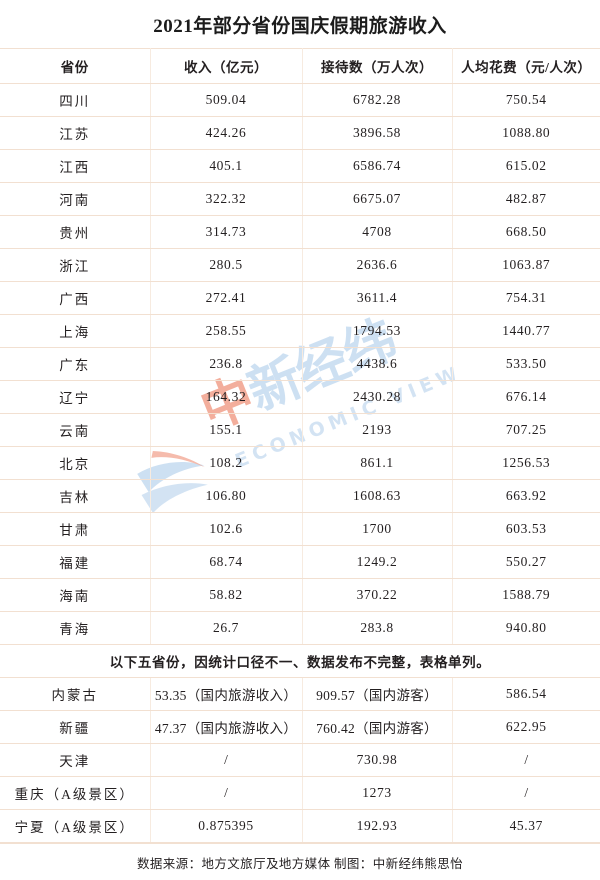 This screenshot has height=880, width=600. Describe the element at coordinates (300, 133) in the screenshot. I see `table-row: 江苏 424.26 3896.58 1088.80` at that location.